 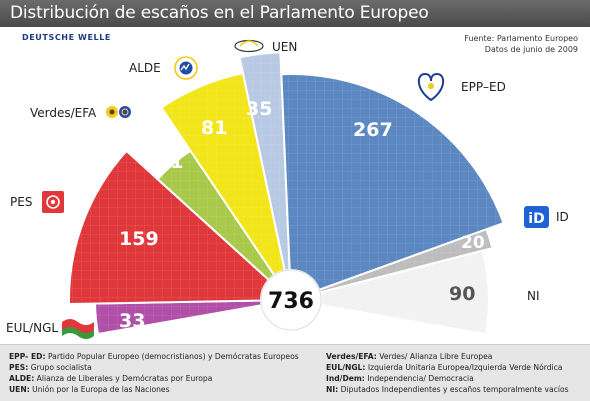 I want to click on legend-row: Ind/Dem: Independencia/ Democracia, so click(x=447, y=378).